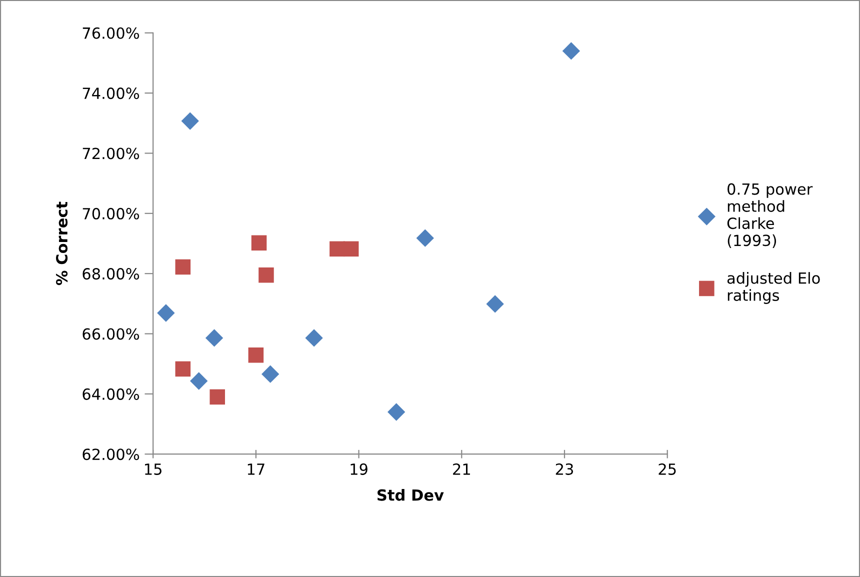 This screenshot has height=577, width=860. I want to click on legend-label: adjusted Elo ratings, so click(773, 288).